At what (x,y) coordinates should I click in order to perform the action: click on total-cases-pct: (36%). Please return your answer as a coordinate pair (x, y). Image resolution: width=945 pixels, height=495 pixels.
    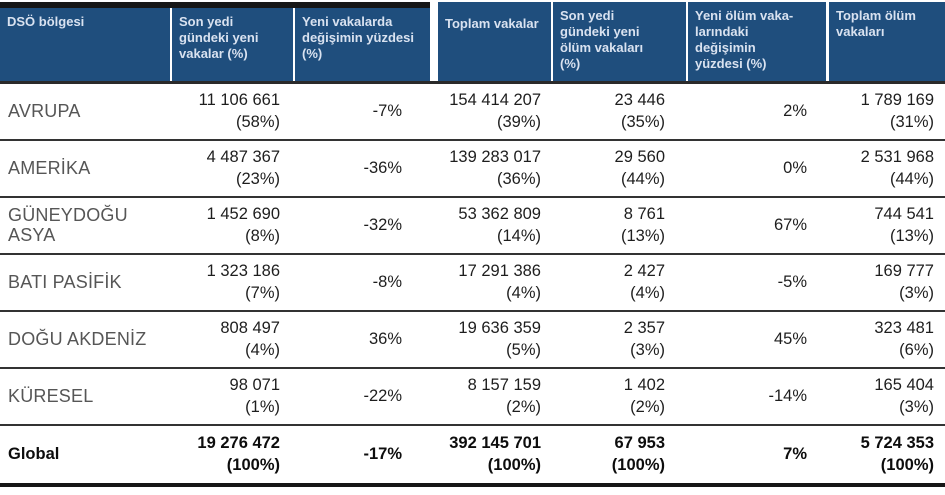
    Looking at the image, I should click on (518, 178).